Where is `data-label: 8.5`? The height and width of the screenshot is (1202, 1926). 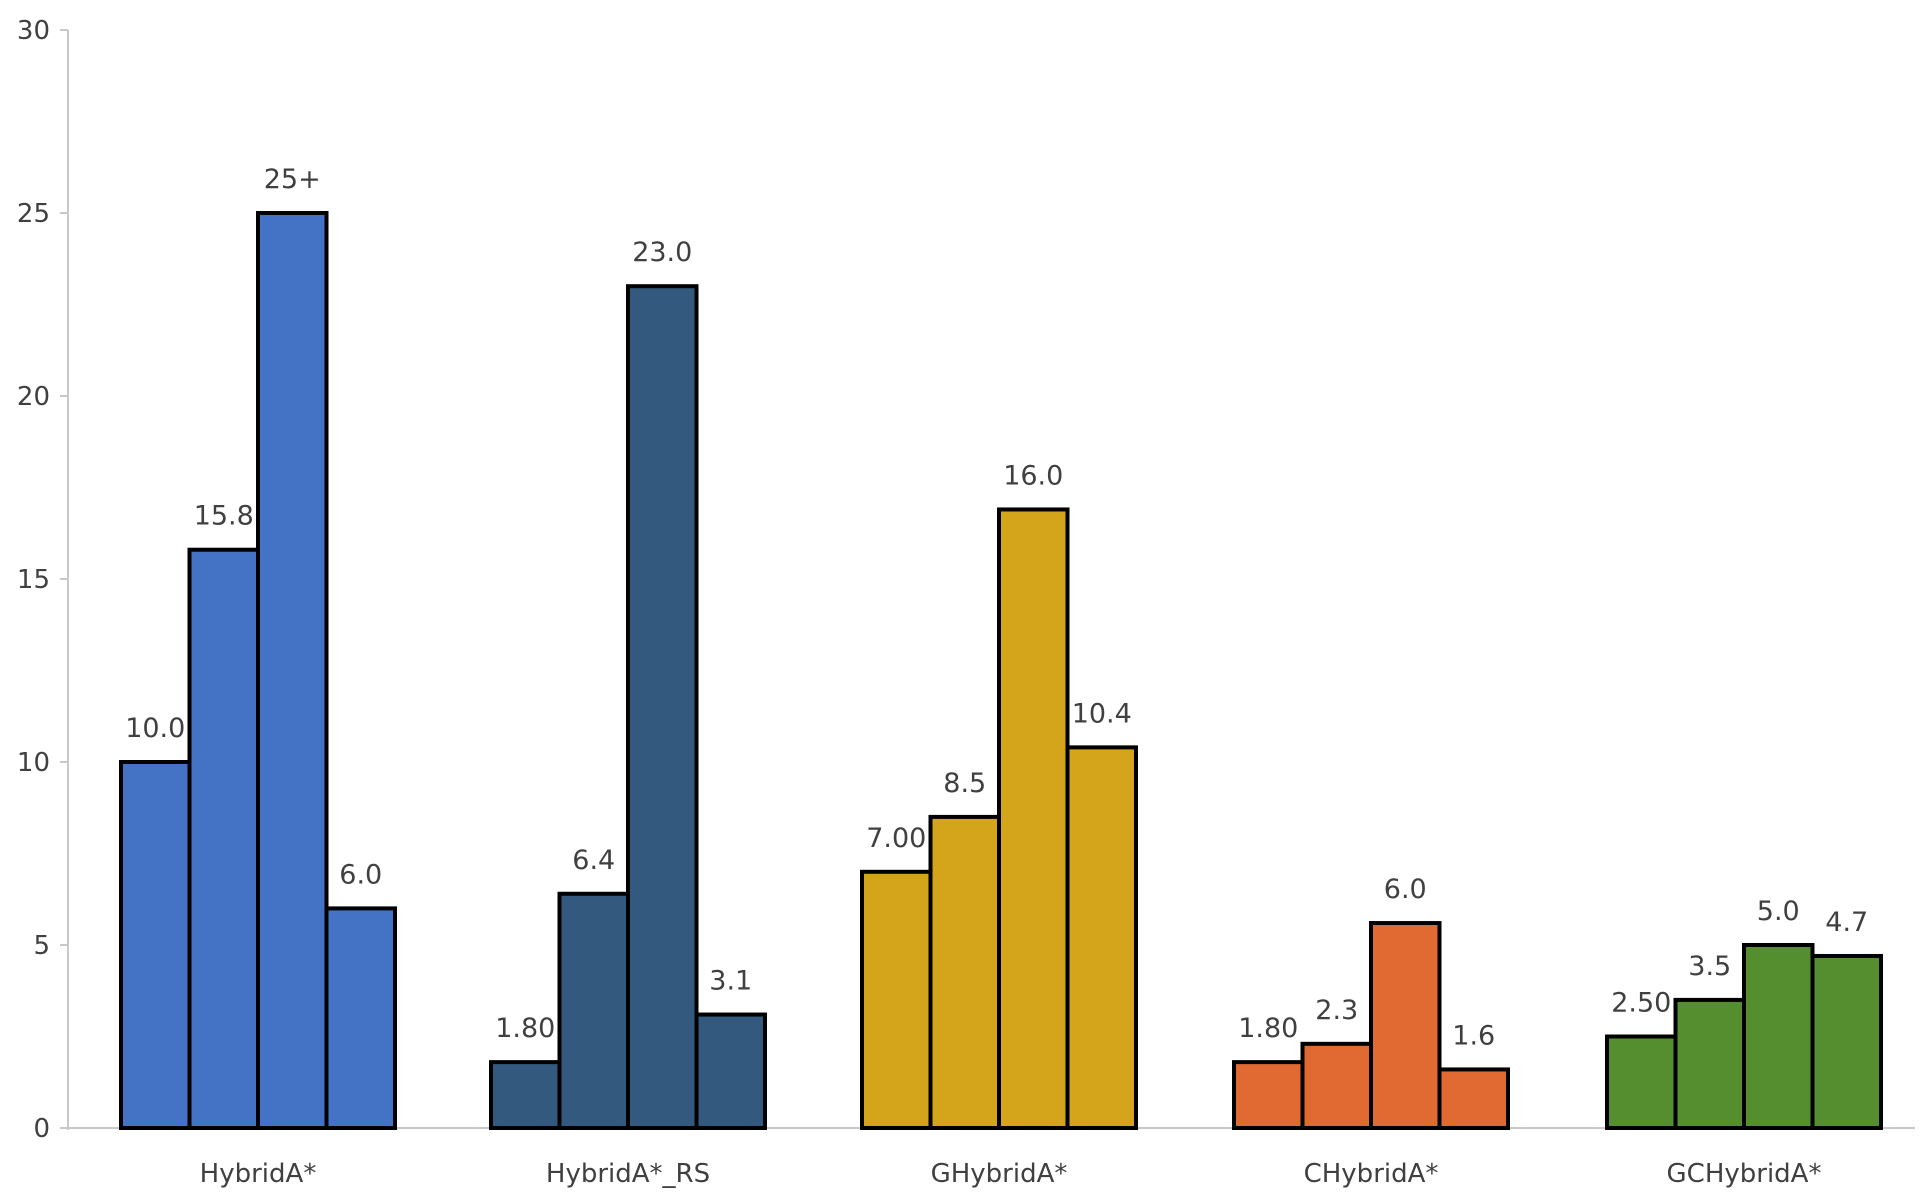 data-label: 8.5 is located at coordinates (964, 783).